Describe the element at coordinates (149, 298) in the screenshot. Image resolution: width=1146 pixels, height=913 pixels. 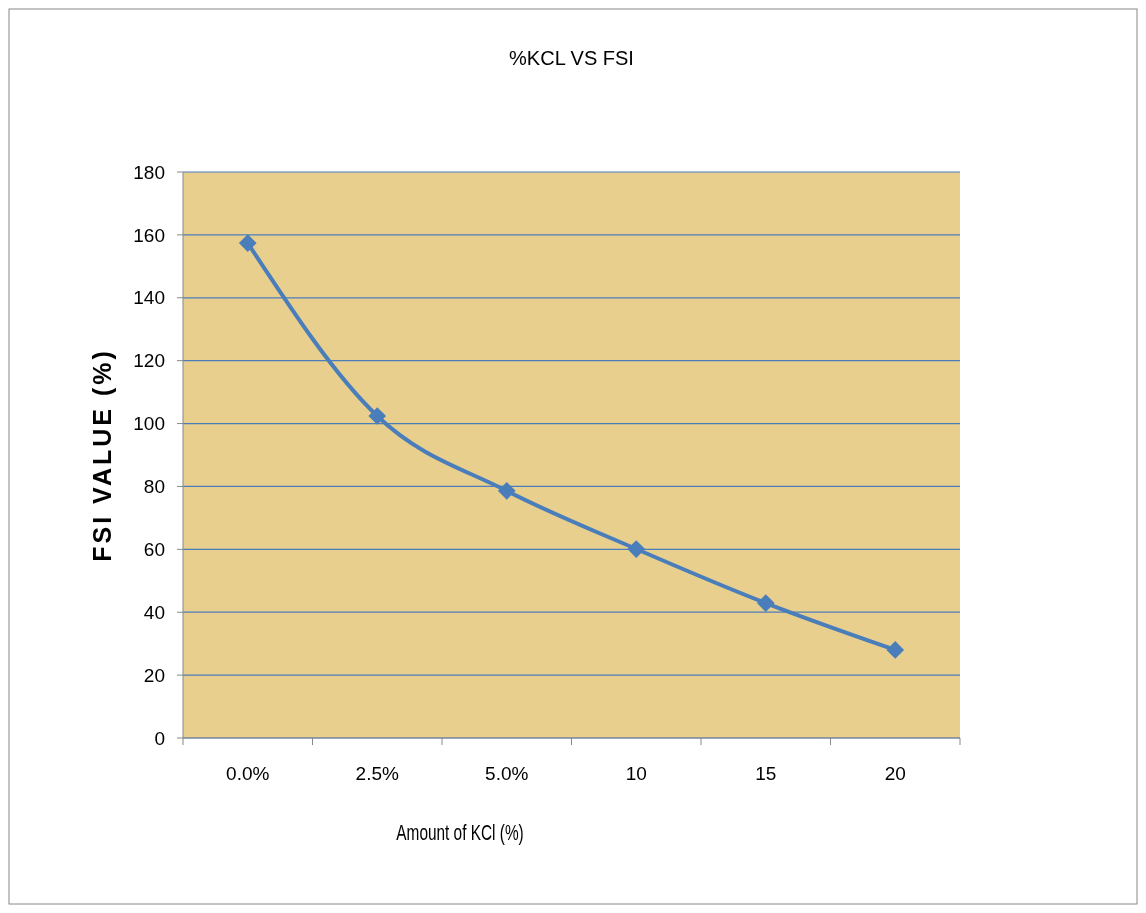
I see `y-tick-label: 140` at that location.